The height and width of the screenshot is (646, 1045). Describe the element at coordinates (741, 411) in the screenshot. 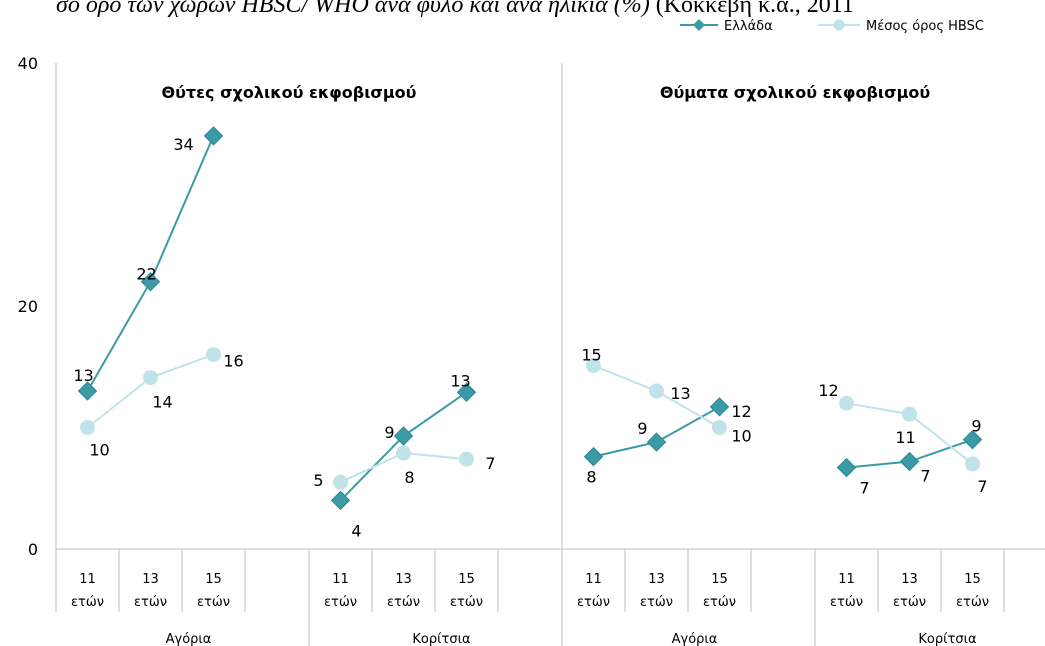

I see `greece-data-label: 12` at that location.